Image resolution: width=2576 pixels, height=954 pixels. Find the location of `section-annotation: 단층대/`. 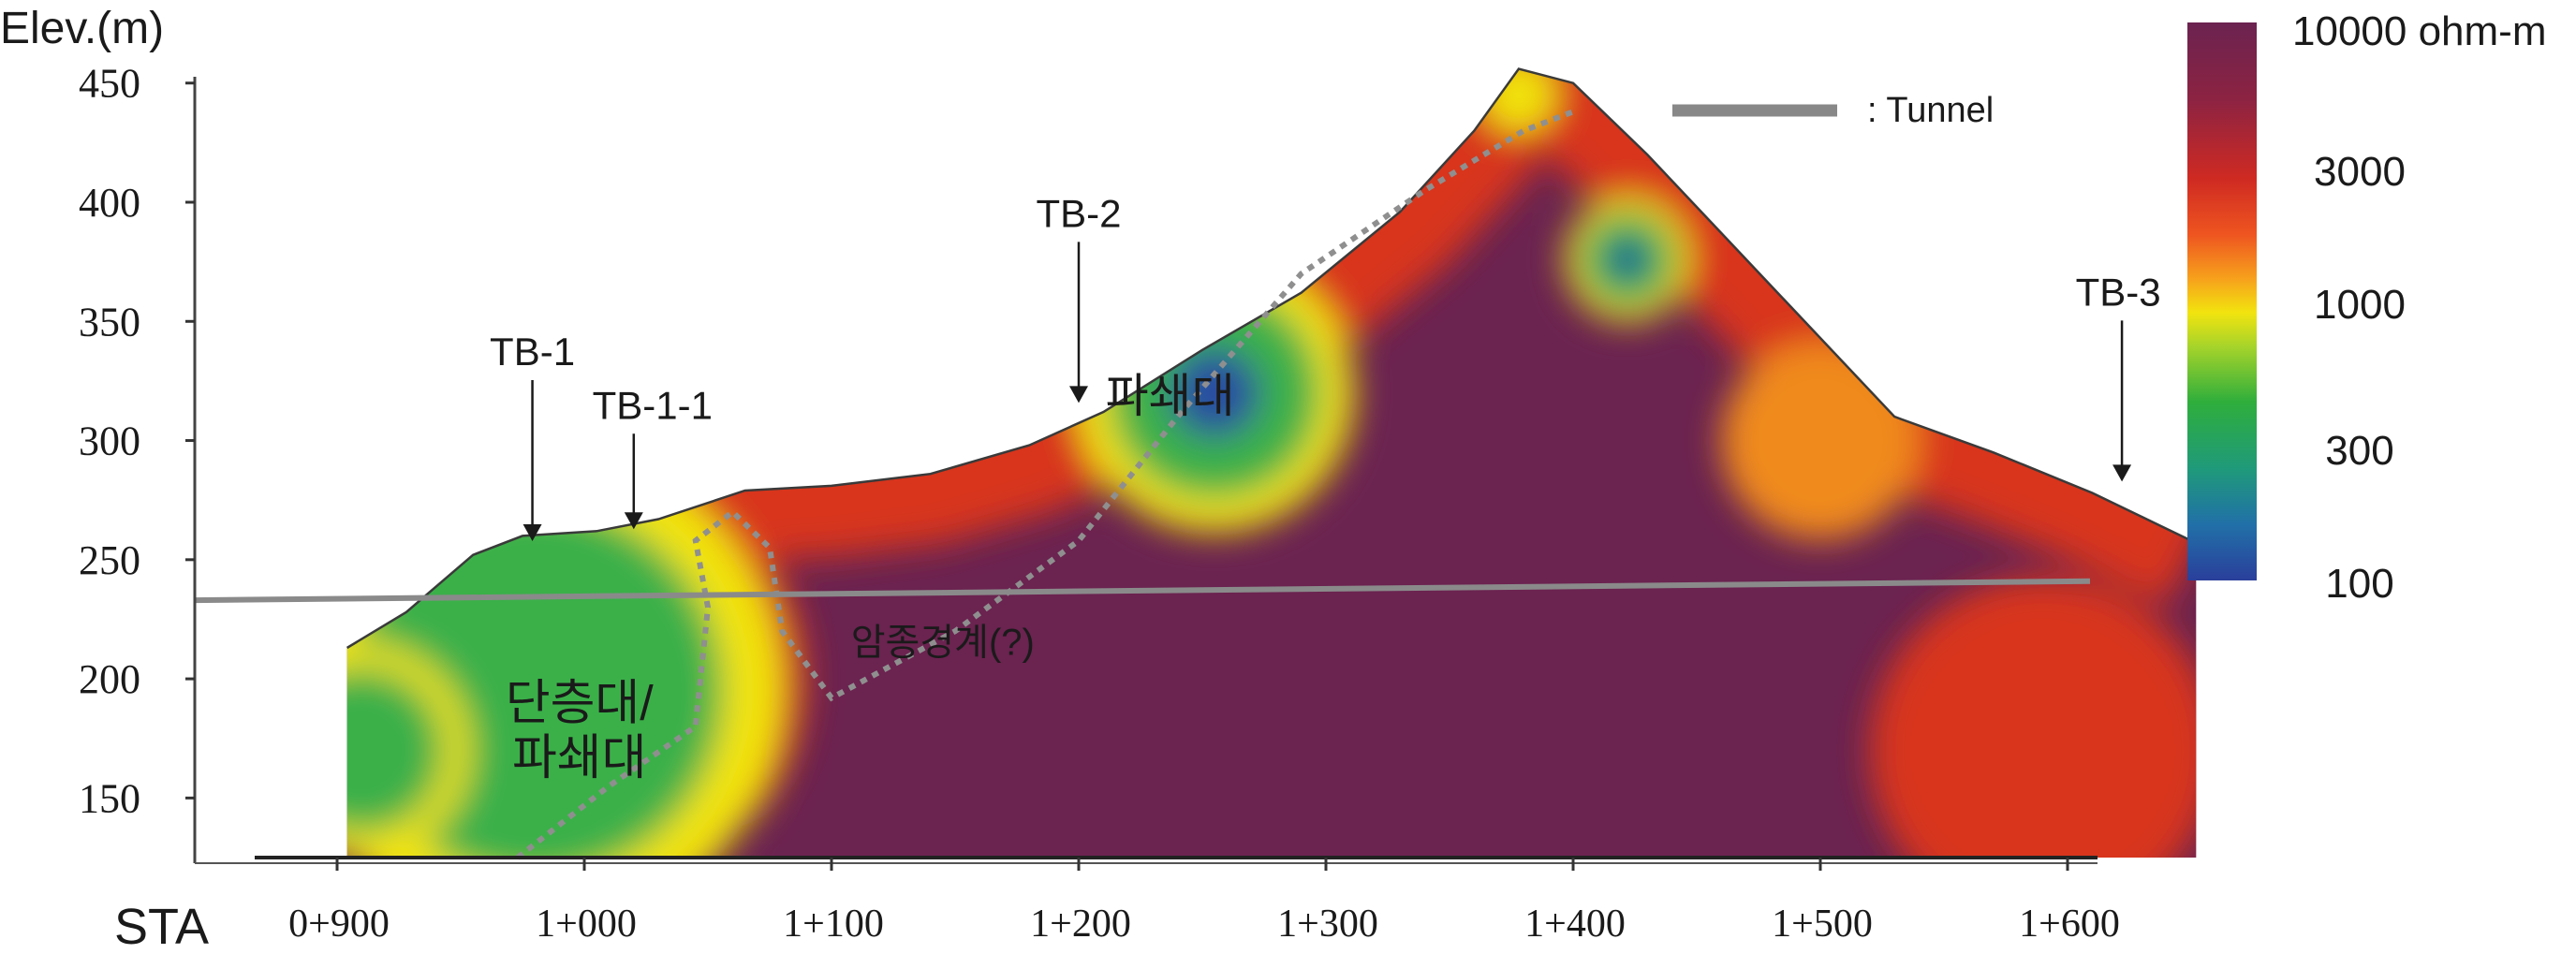

section-annotation: 단층대/ is located at coordinates (580, 703).